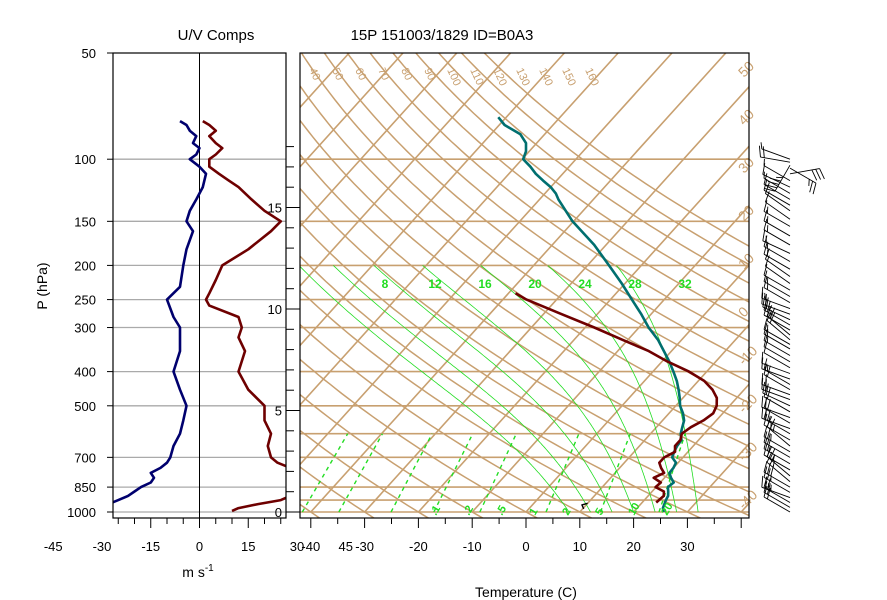  Describe the element at coordinates (746, 261) in the screenshot. I see `isotherm-label: 10` at that location.